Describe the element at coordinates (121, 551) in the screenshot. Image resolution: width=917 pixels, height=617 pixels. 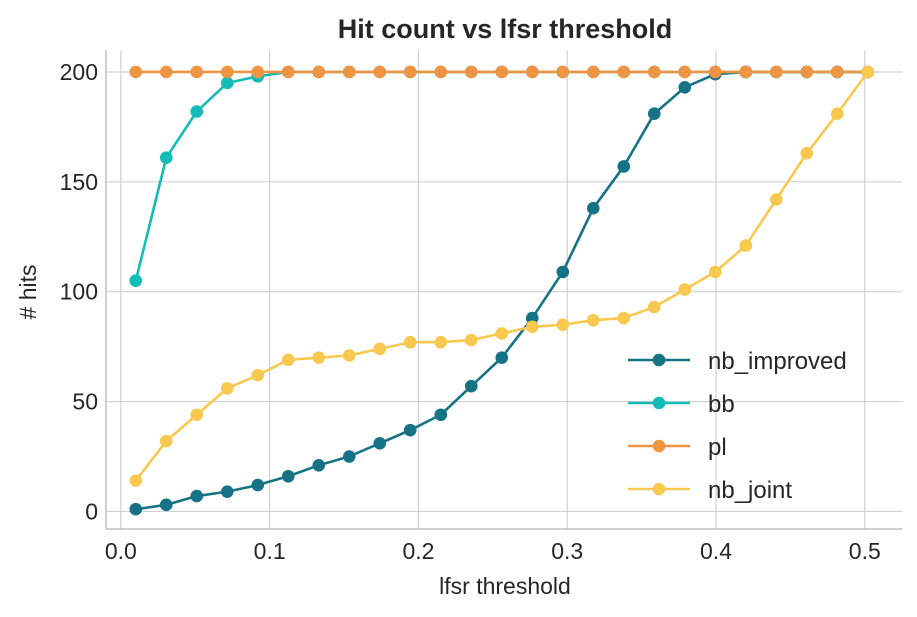
I see `x-tick-label: 0.0` at that location.